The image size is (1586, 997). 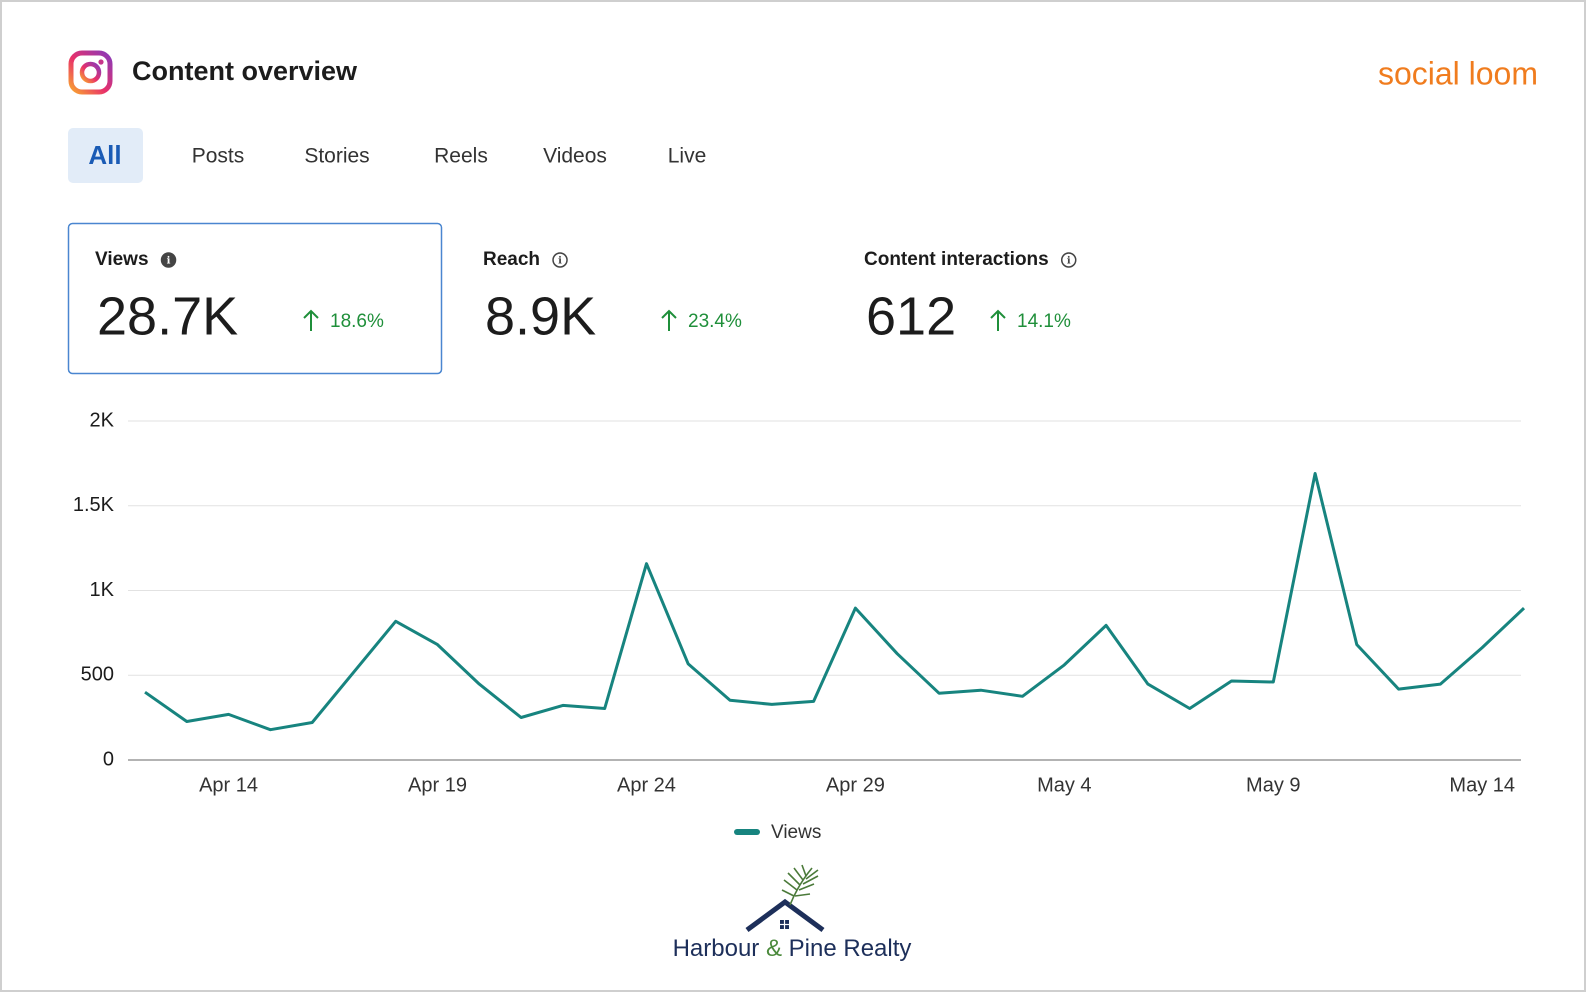 I want to click on x-tick-label: Apr 29, so click(x=855, y=785).